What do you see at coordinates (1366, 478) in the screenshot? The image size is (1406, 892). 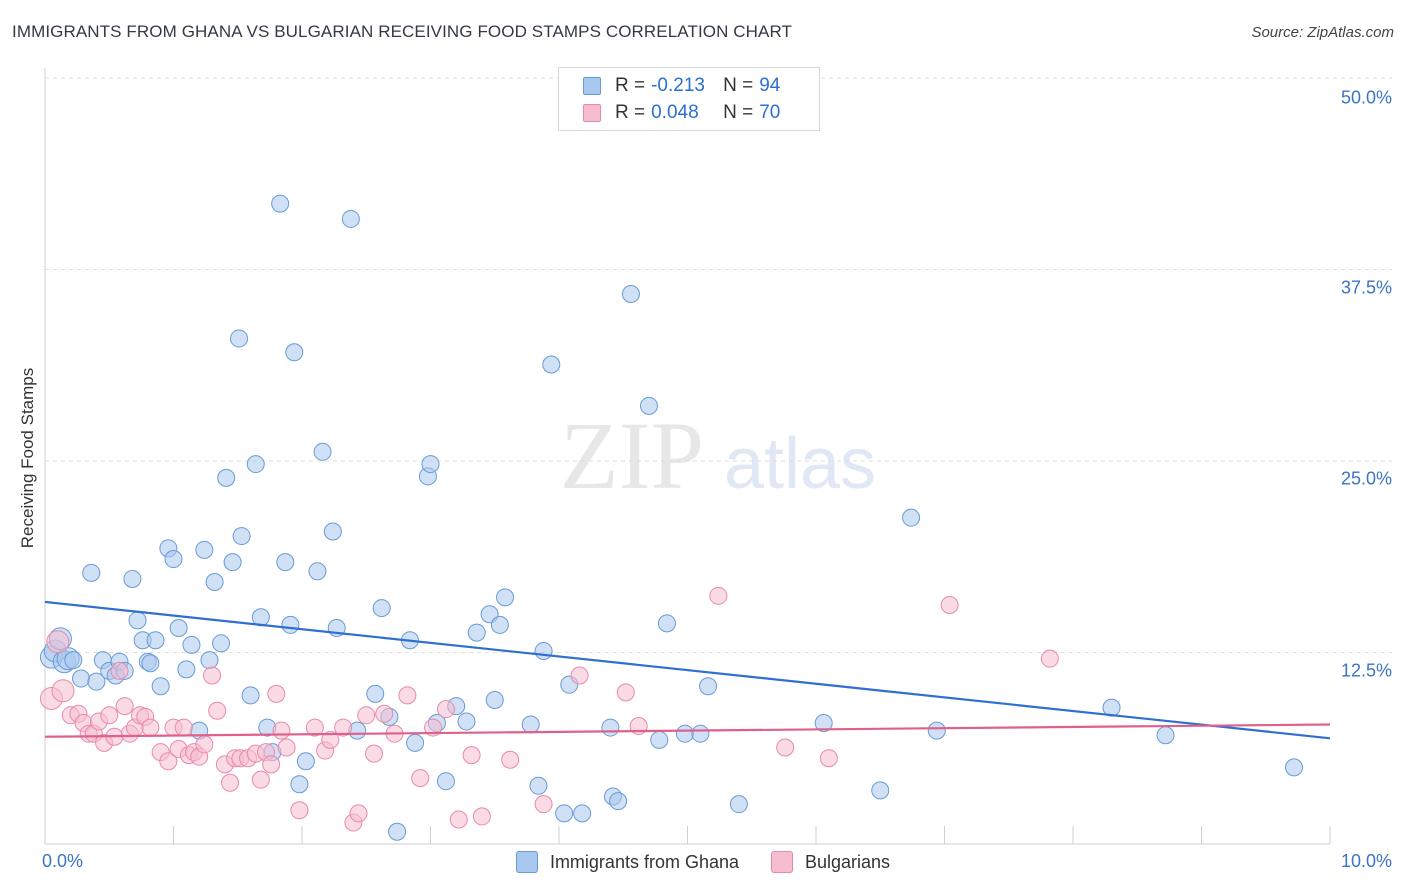 I see `y-tick-label: 25.0%` at bounding box center [1366, 478].